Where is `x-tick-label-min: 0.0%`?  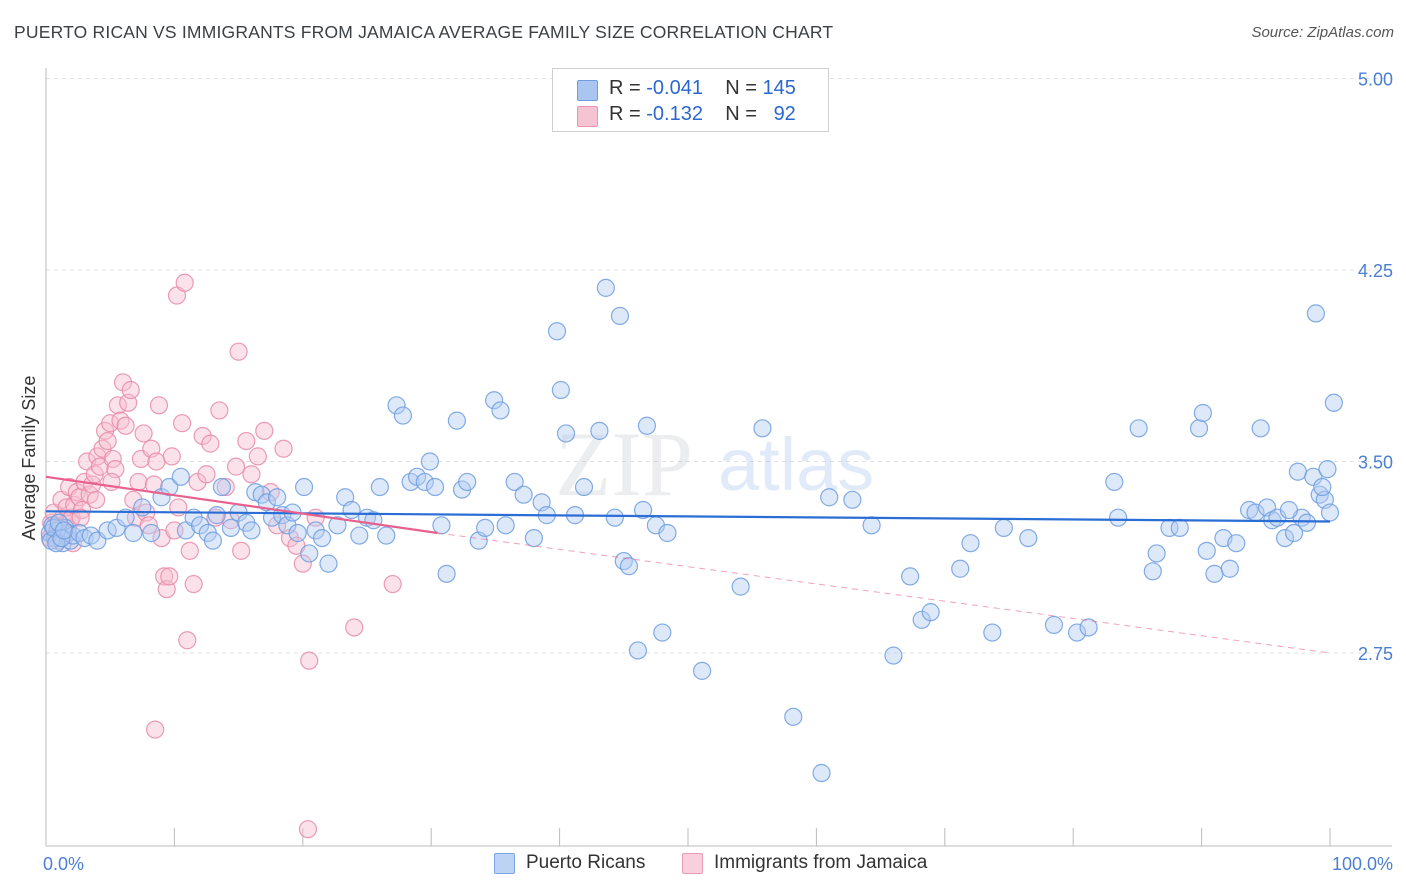 x-tick-label-min: 0.0% is located at coordinates (63, 864).